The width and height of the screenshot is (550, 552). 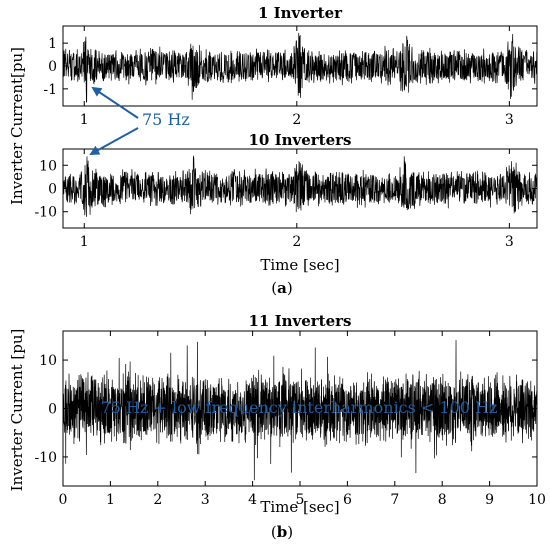 I want to click on y-axis-label: Inverter Current [pu], so click(x=17, y=410).